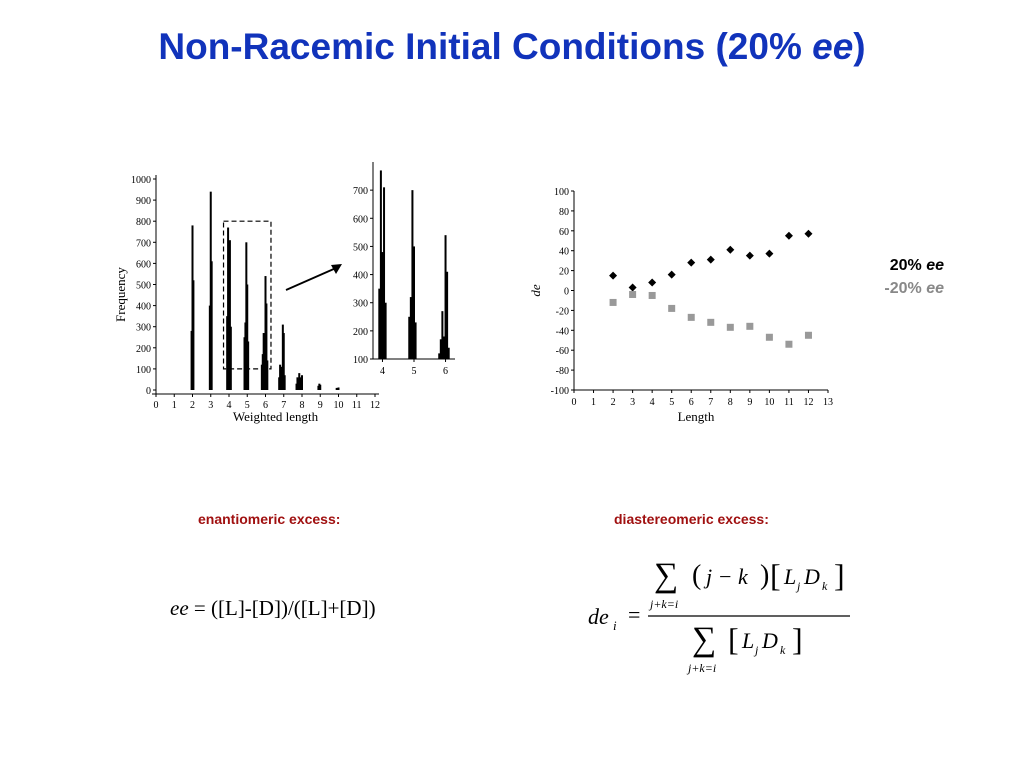  What do you see at coordinates (839, 575) in the screenshot?
I see `de-num-bracket-close: ]` at bounding box center [839, 575].